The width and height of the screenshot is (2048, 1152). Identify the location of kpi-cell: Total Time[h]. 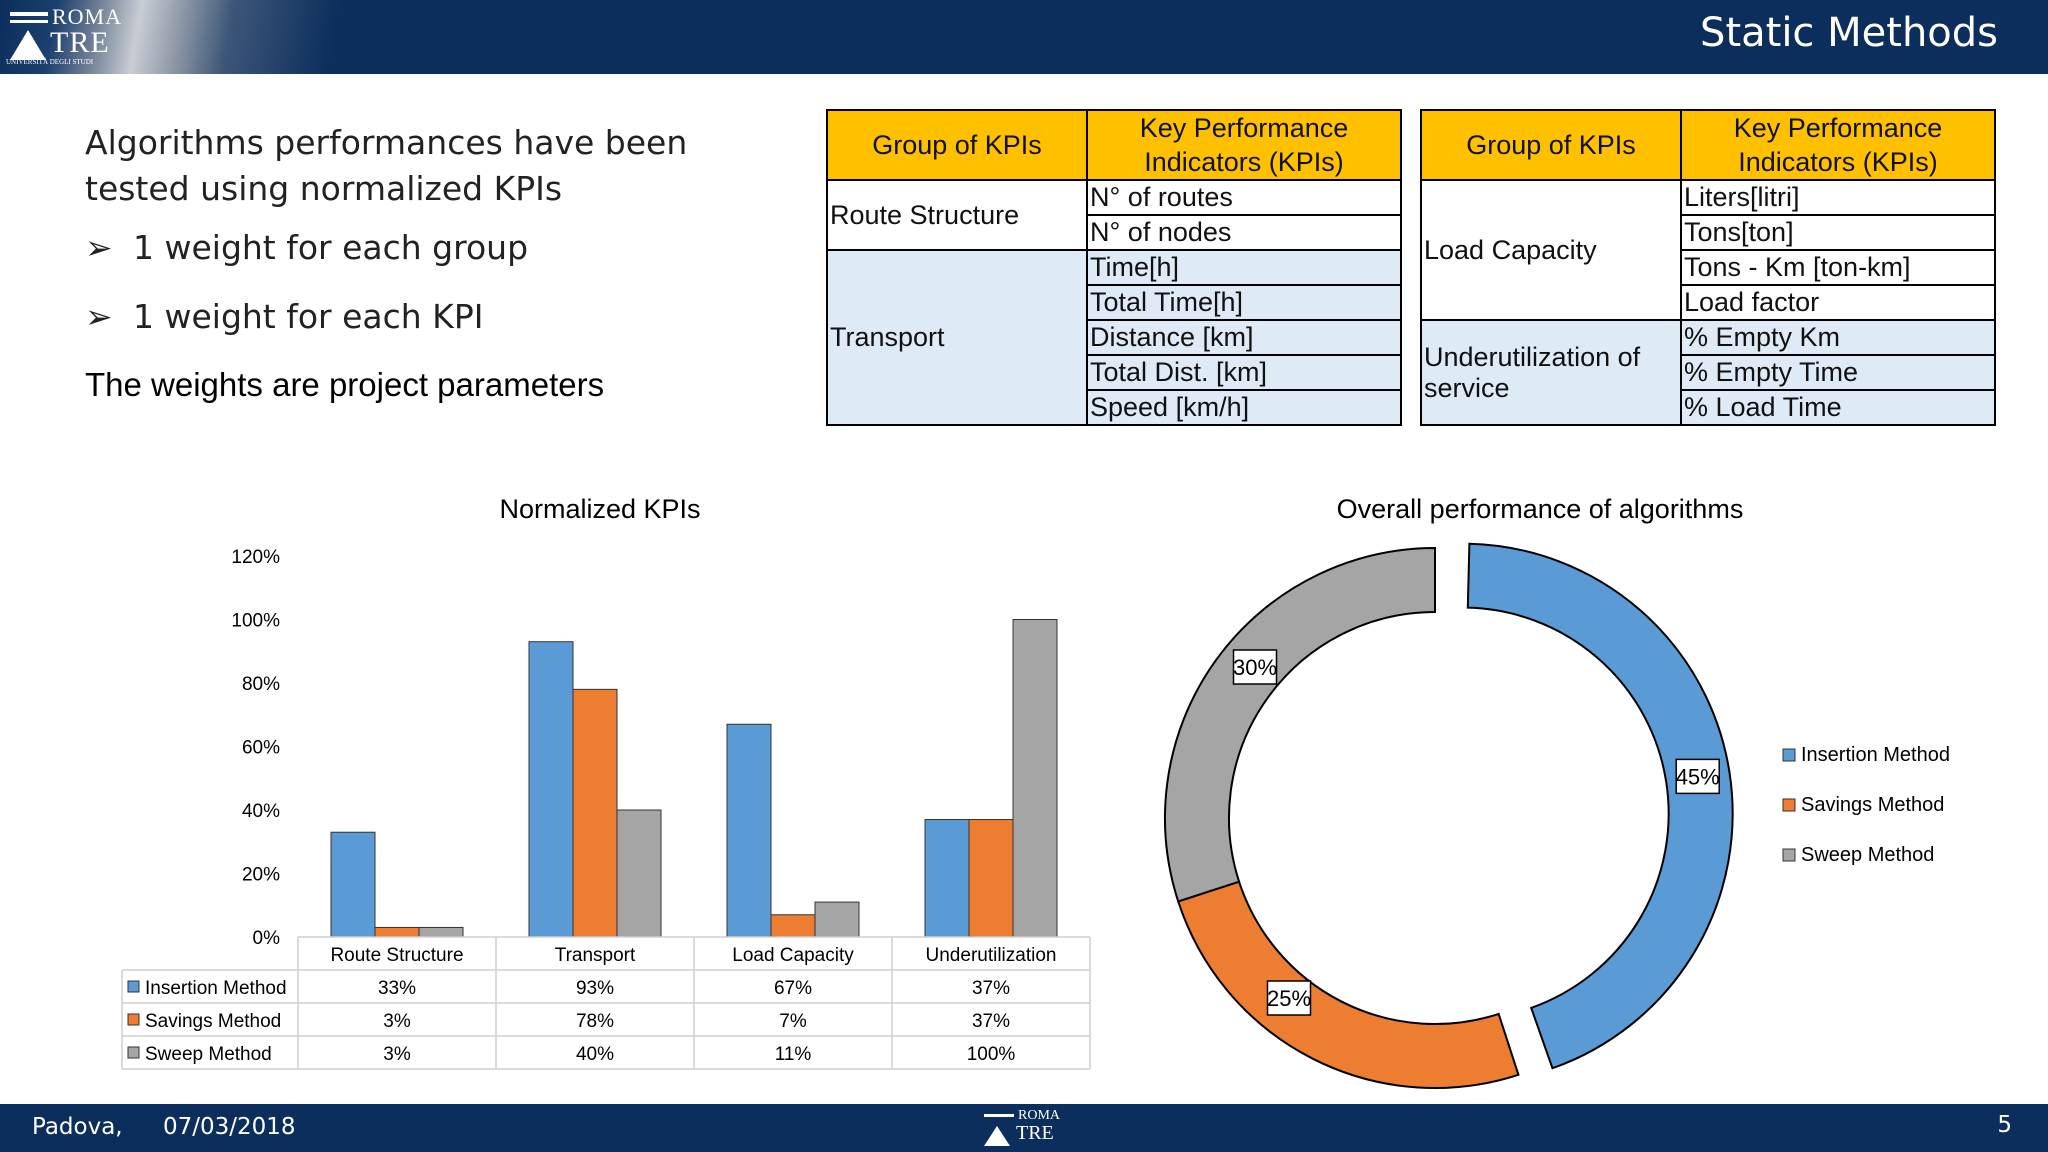
(1244, 302).